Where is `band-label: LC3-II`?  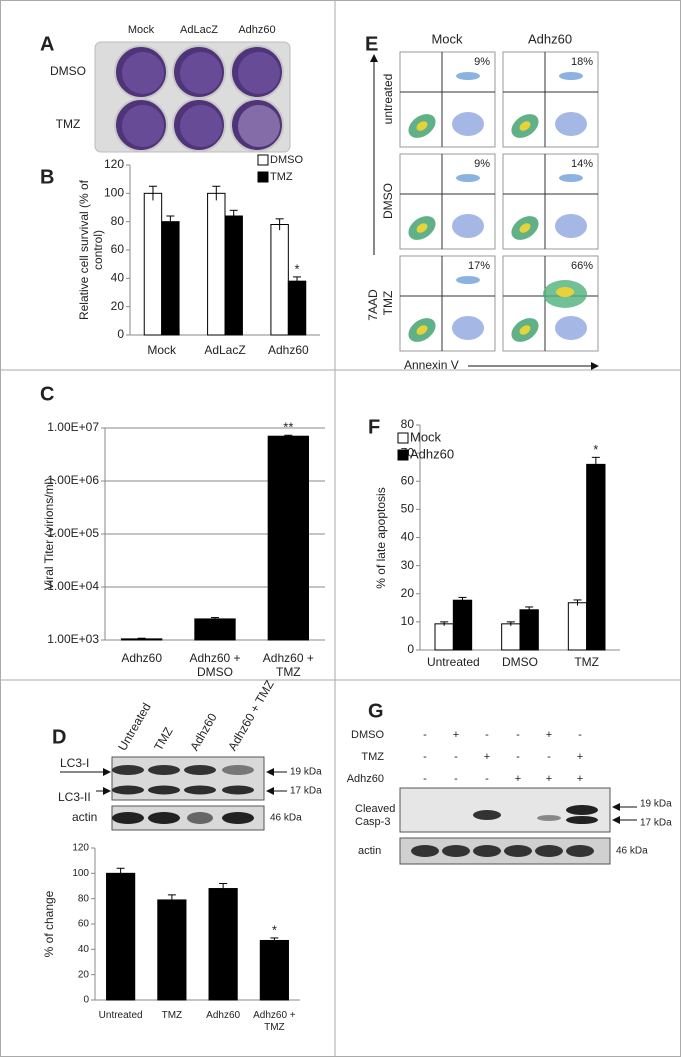 band-label: LC3-II is located at coordinates (74, 797).